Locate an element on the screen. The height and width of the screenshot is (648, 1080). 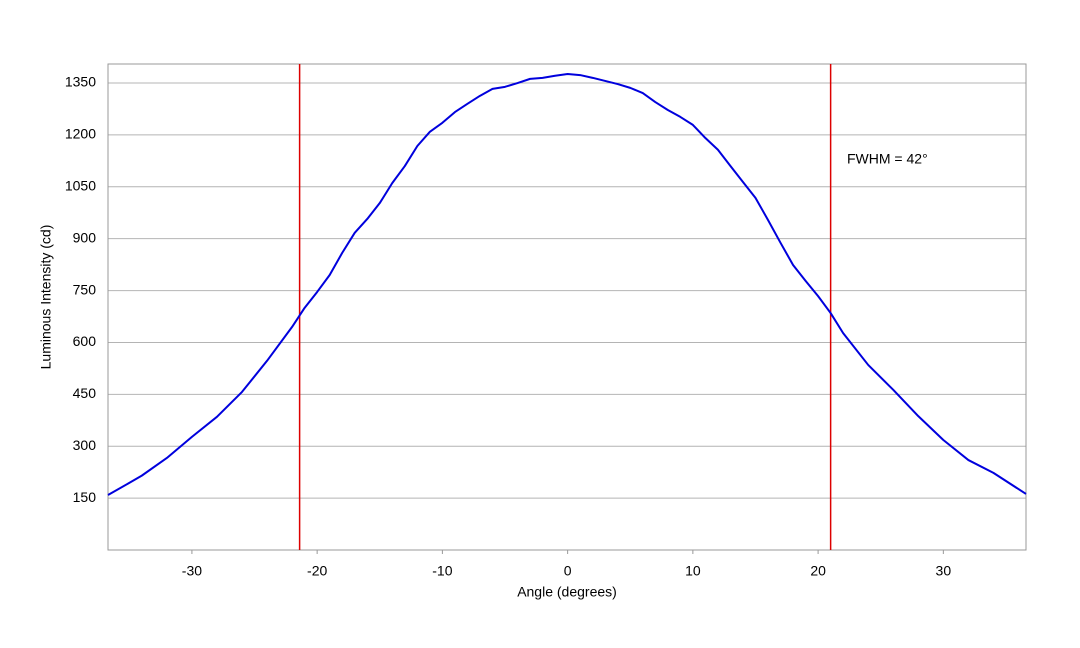
y-tick-label: 450 is located at coordinates (85, 393).